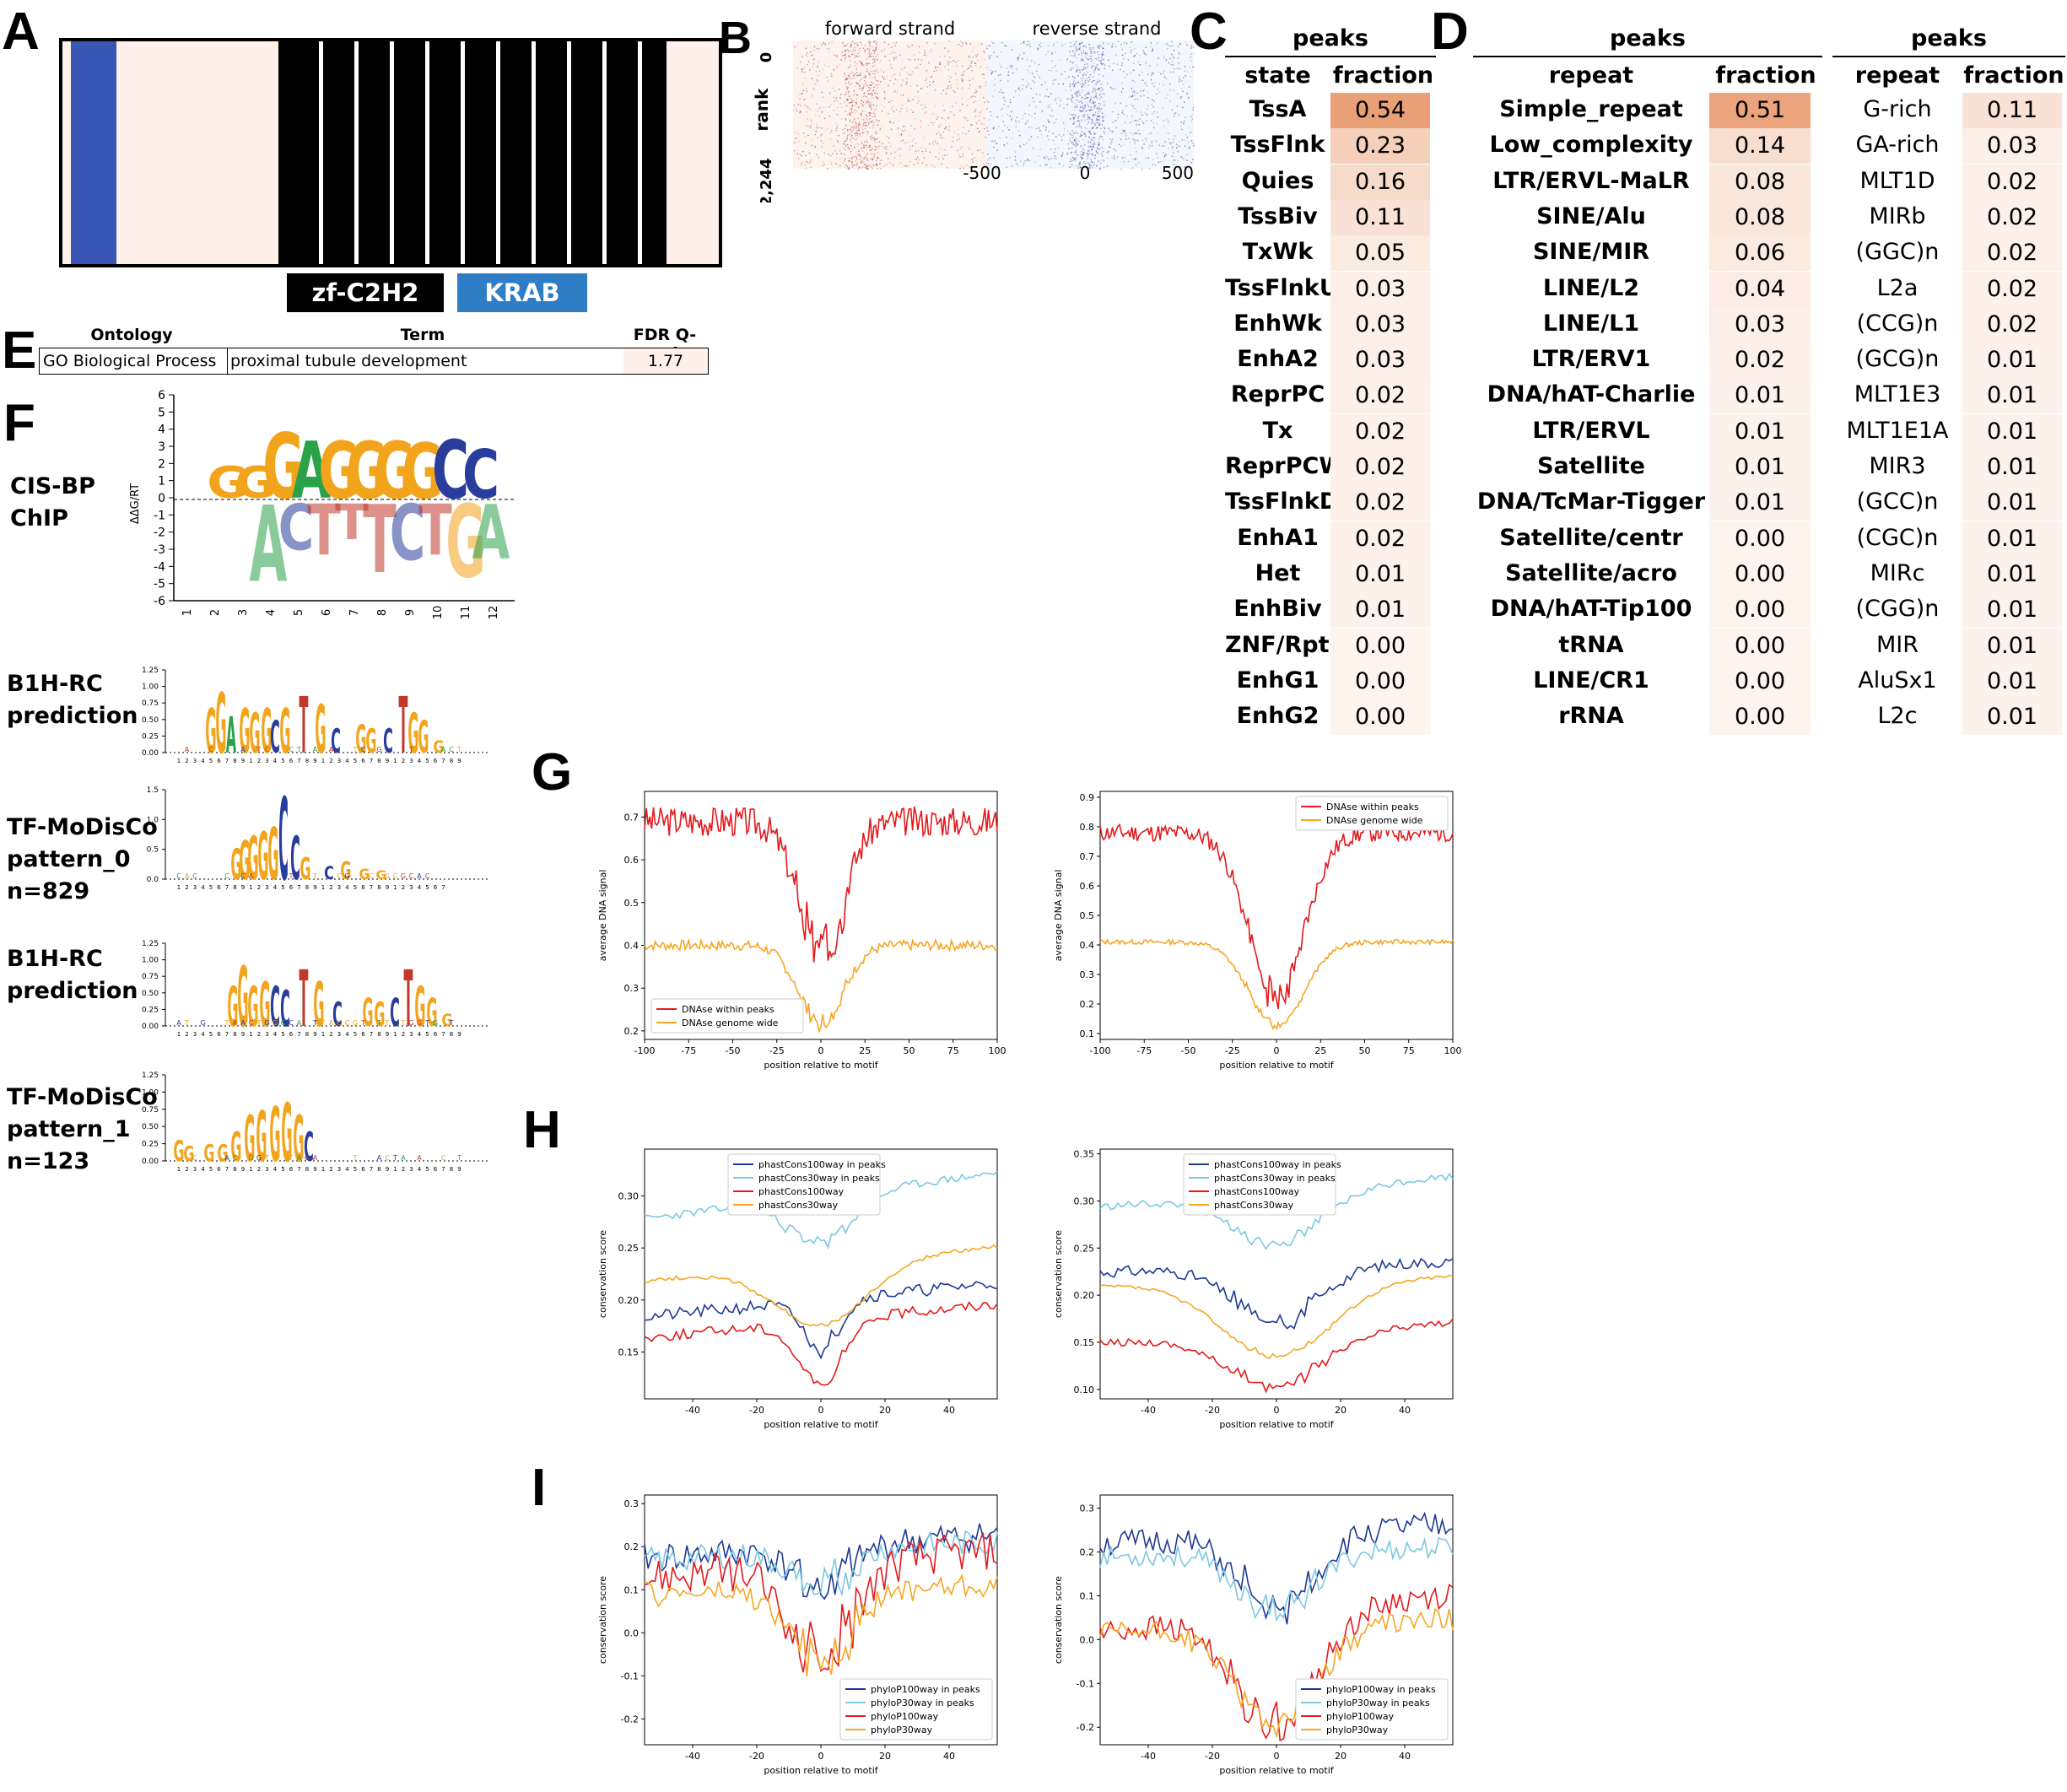 This screenshot has width=2067, height=1792. Describe the element at coordinates (1760, 182) in the screenshot. I see `table-row-value: 0.08` at that location.